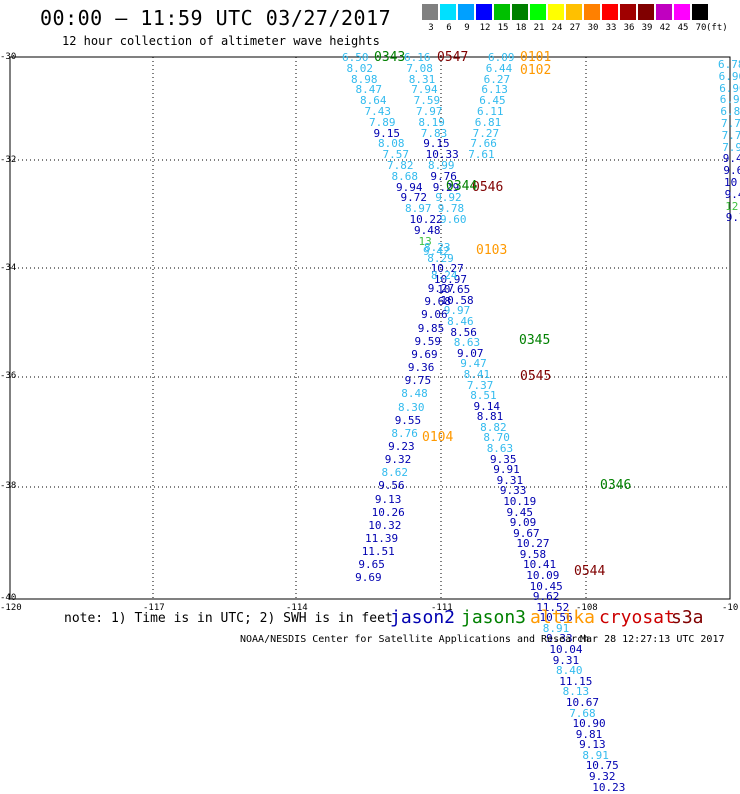 The width and height of the screenshot is (740, 794). What do you see at coordinates (513, 491) in the screenshot?
I see `wave-height-value: 9.33` at bounding box center [513, 491].